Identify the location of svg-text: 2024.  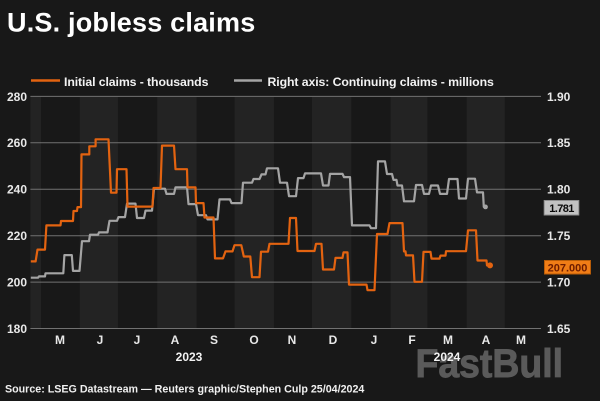
(447, 357).